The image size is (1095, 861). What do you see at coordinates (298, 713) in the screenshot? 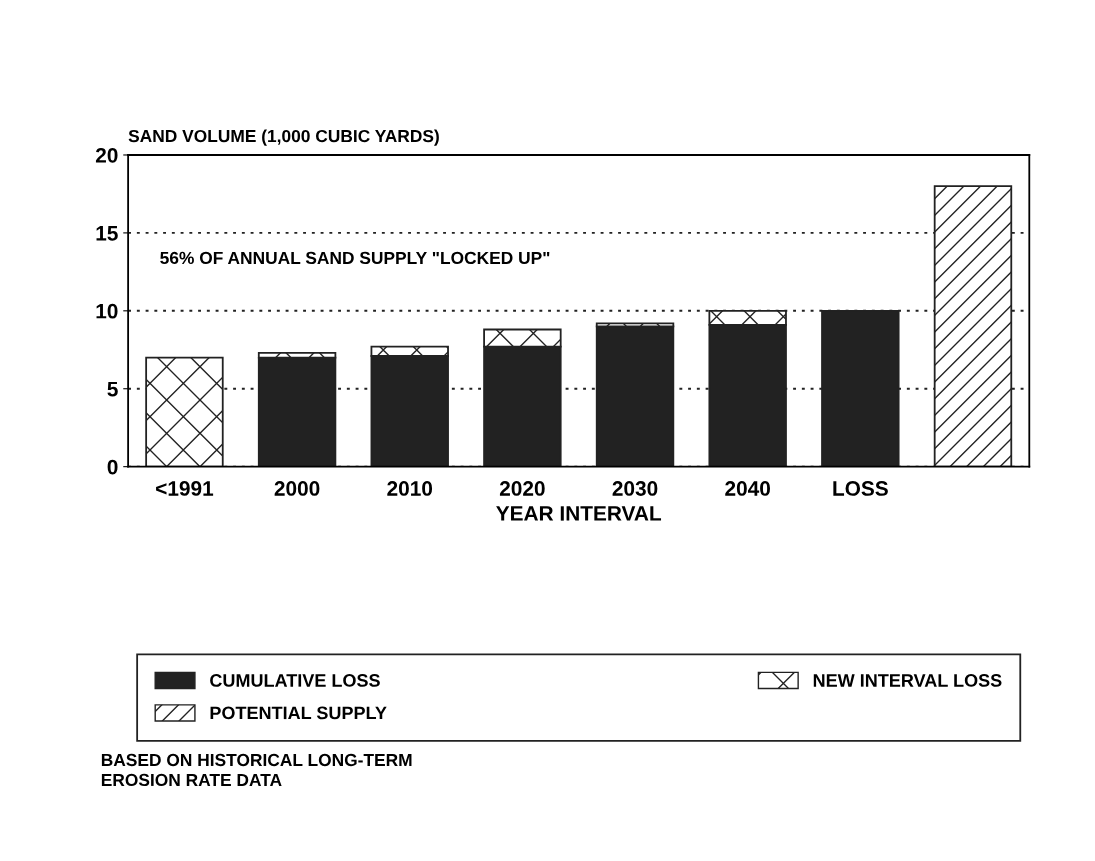
I see `legend-label: POTENTIAL SUPPLY` at bounding box center [298, 713].